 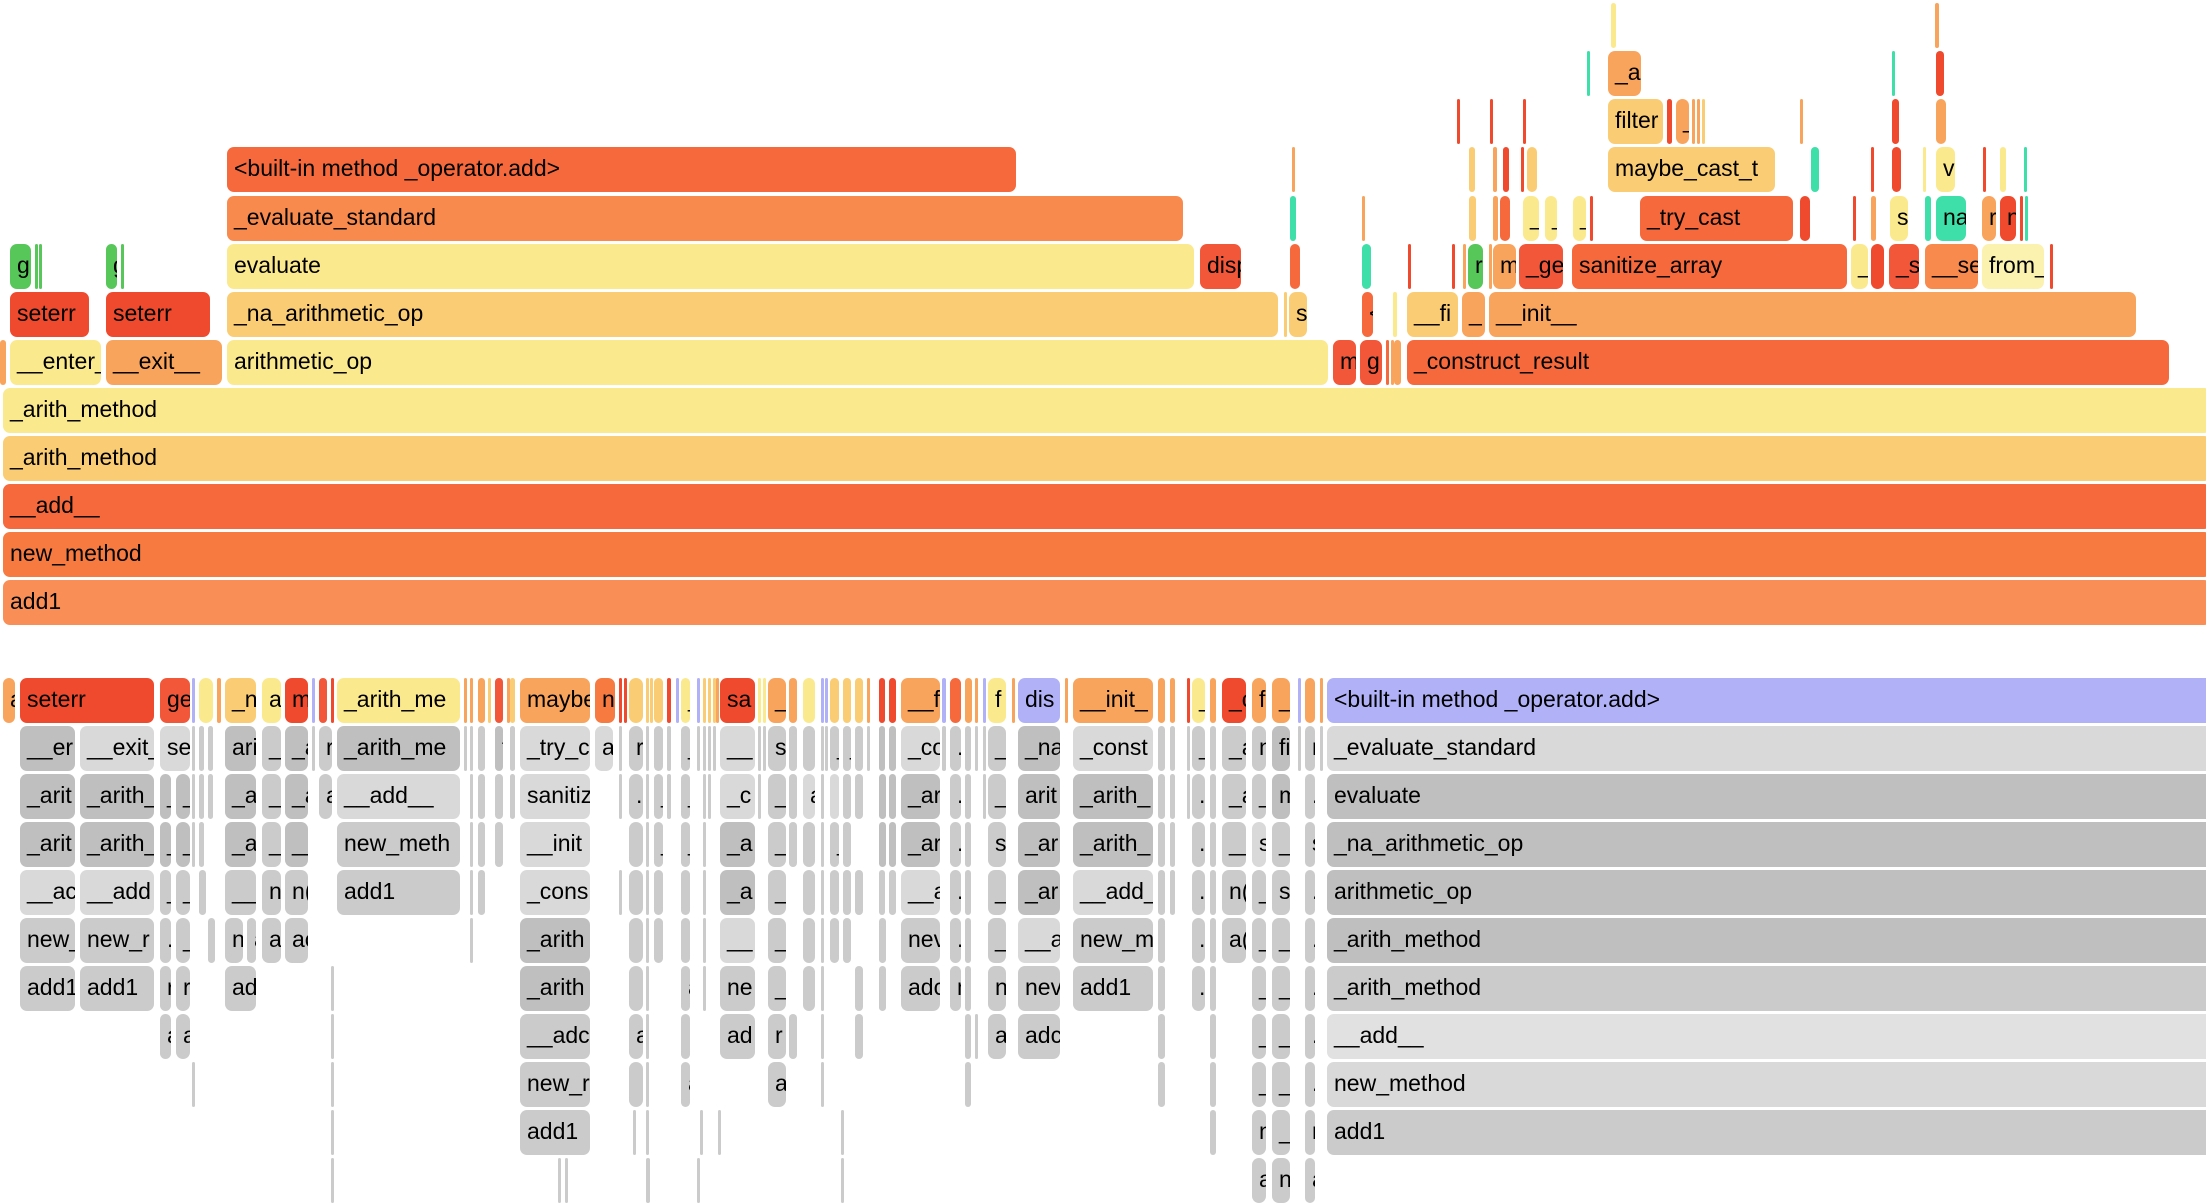 I want to click on frame-__add_: __add_, so click(x=1113, y=892).